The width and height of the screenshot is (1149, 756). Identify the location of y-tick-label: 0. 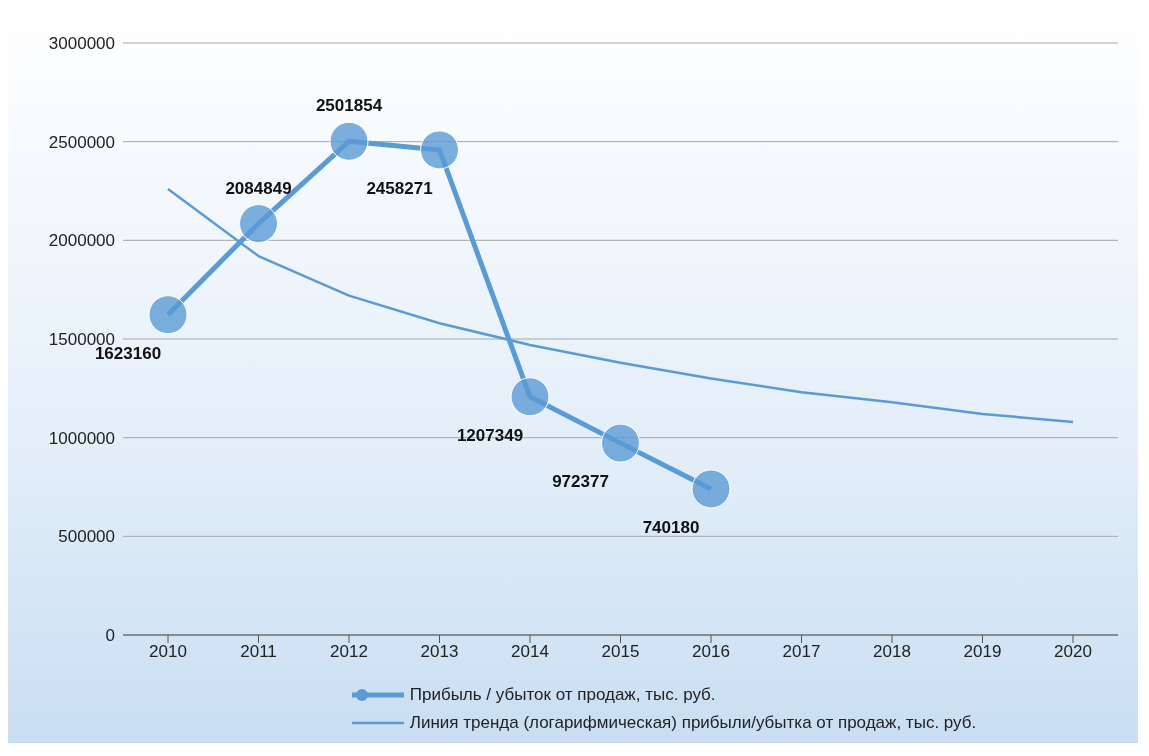
(110, 636).